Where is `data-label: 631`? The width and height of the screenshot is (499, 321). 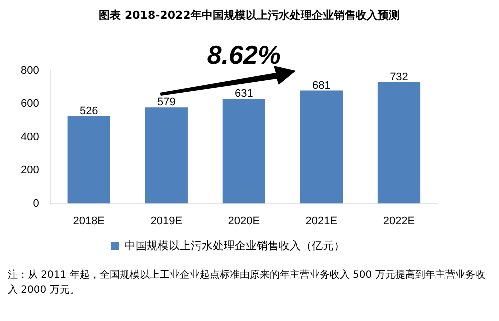 data-label: 631 is located at coordinates (244, 94).